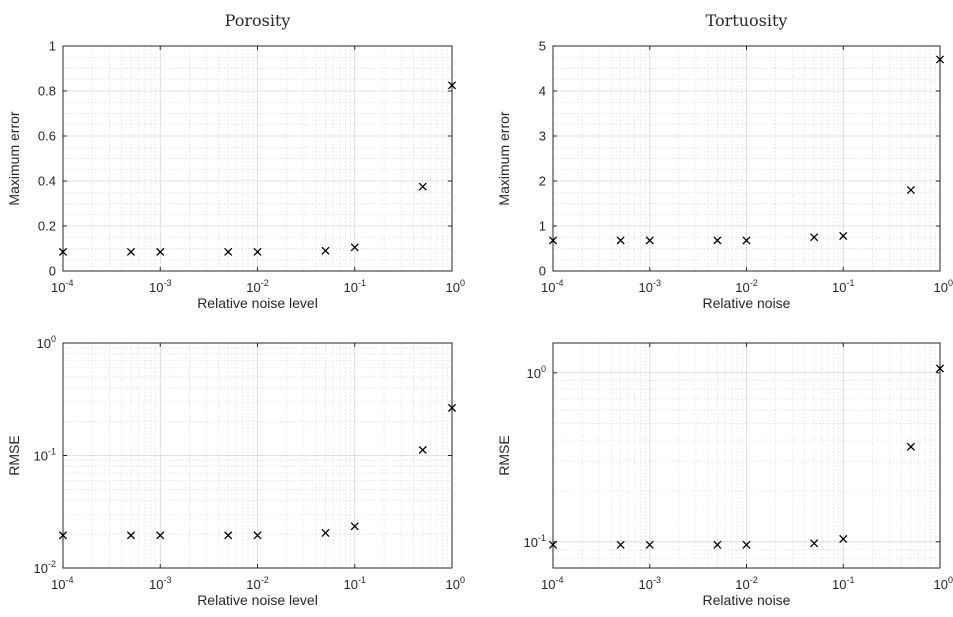 The image size is (953, 617). Describe the element at coordinates (47, 91) in the screenshot. I see `y-tick-label: 0.8` at that location.